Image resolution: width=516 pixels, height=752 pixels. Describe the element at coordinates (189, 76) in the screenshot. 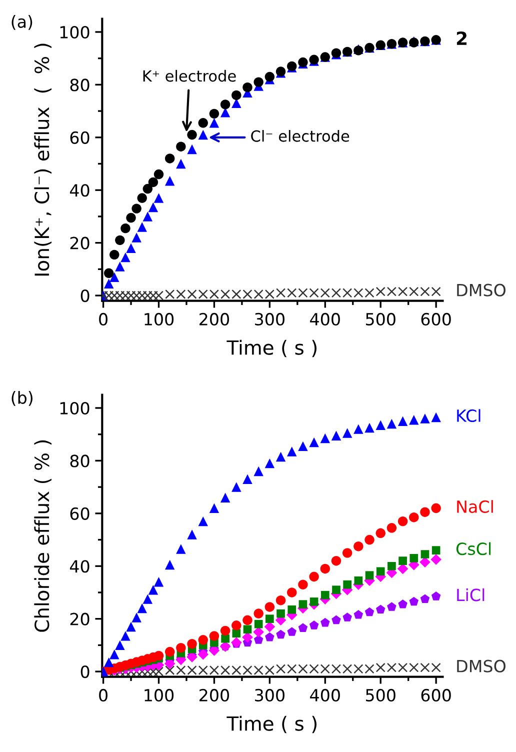

I see `annotation: K⁺ electrode` at that location.